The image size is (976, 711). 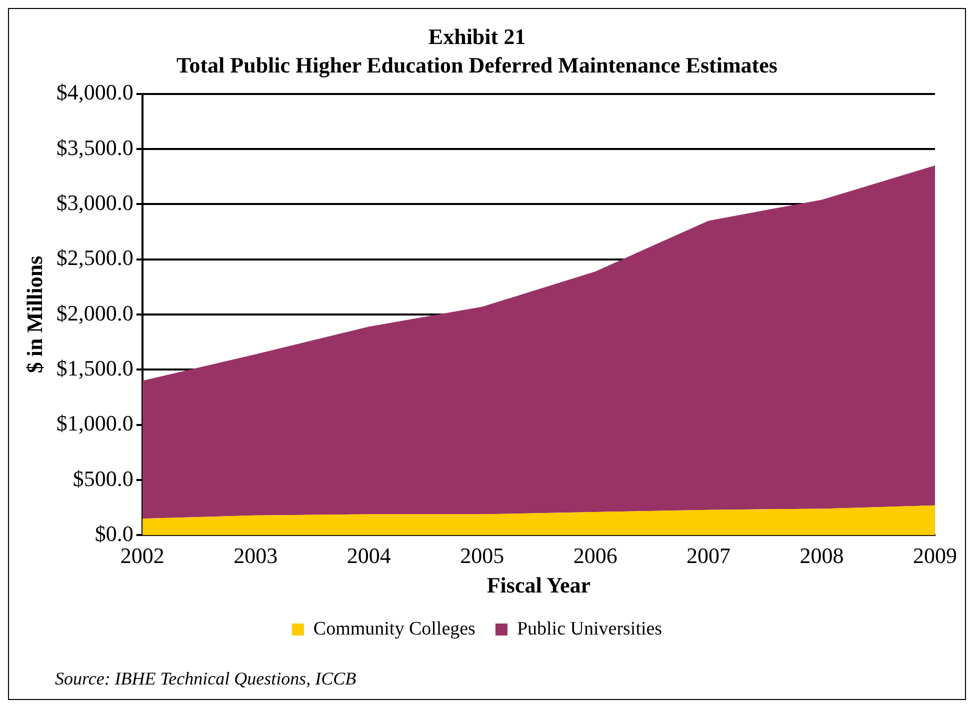 What do you see at coordinates (95, 257) in the screenshot?
I see `y-tick-label: $2,500.0` at bounding box center [95, 257].